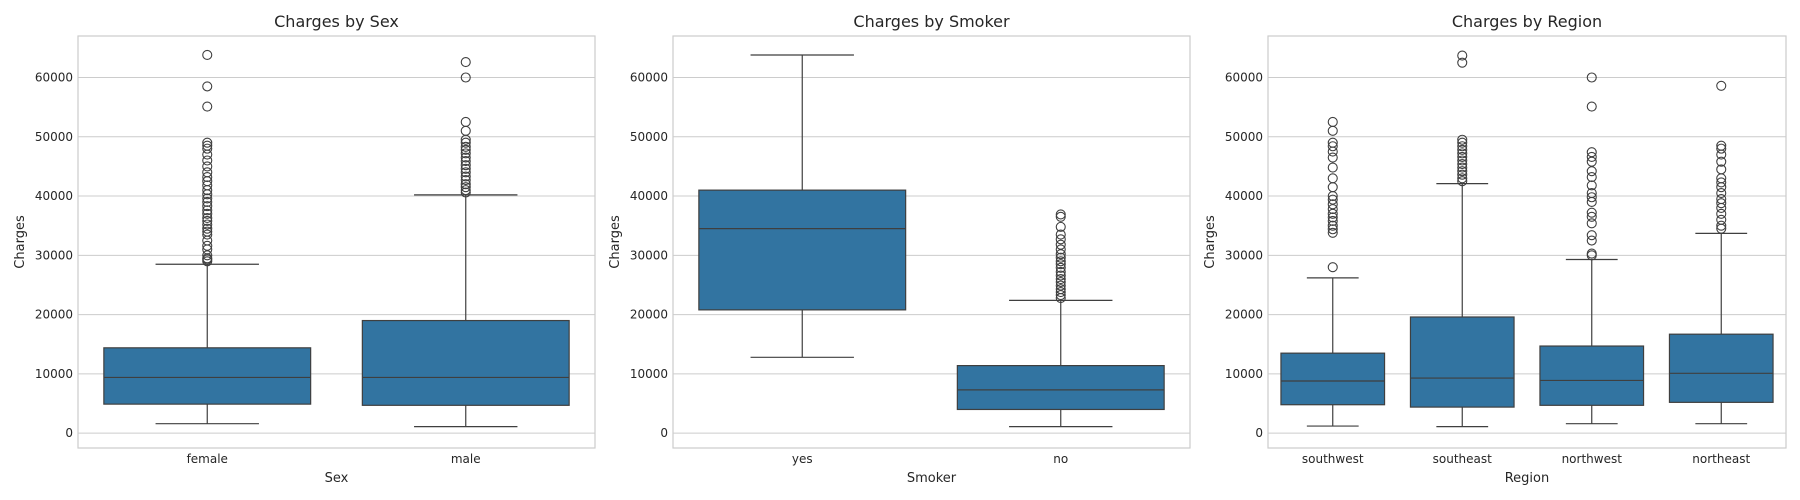  Describe the element at coordinates (466, 459) in the screenshot. I see `x-tick-label-male: male` at that location.